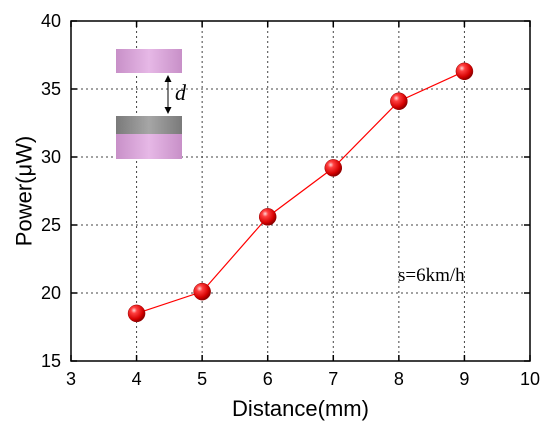 The image size is (550, 433). Describe the element at coordinates (71, 379) in the screenshot. I see `x-tick-label: 3` at that location.